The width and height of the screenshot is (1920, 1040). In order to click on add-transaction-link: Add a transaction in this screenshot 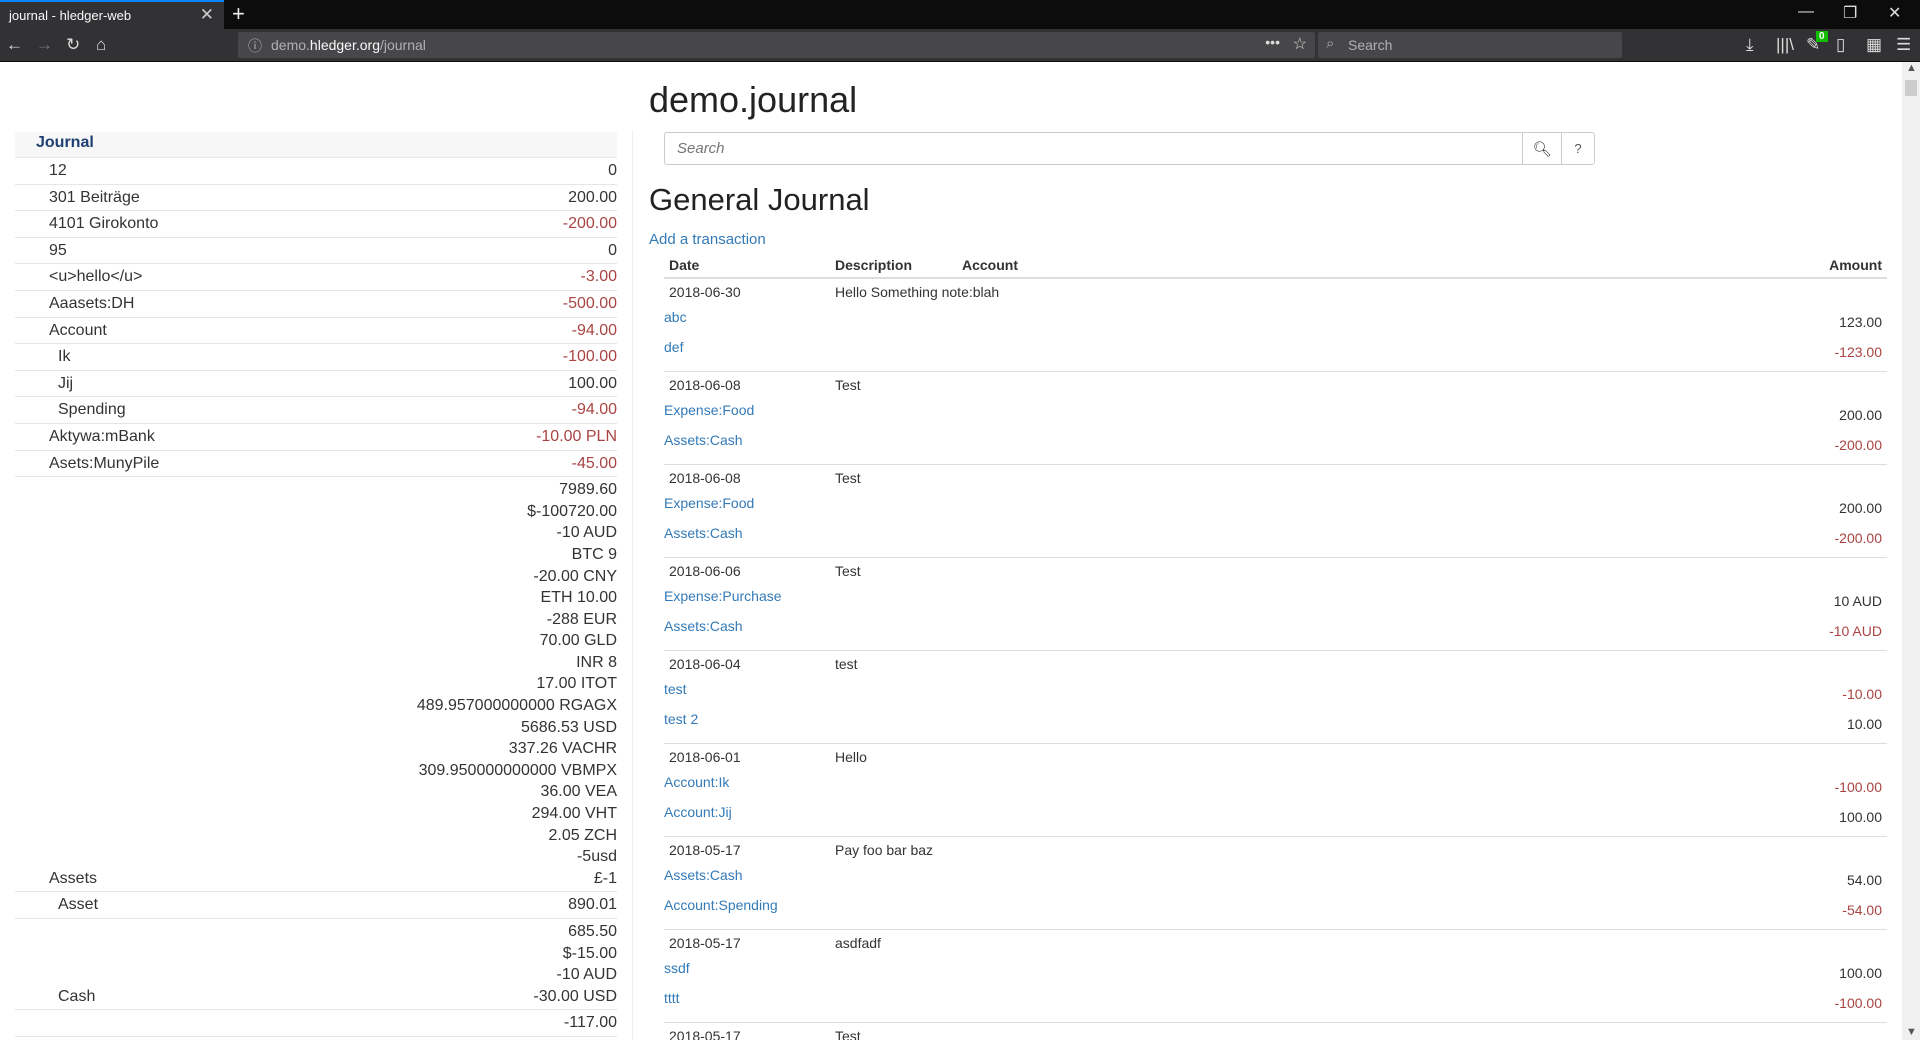, I will do `click(707, 239)`.